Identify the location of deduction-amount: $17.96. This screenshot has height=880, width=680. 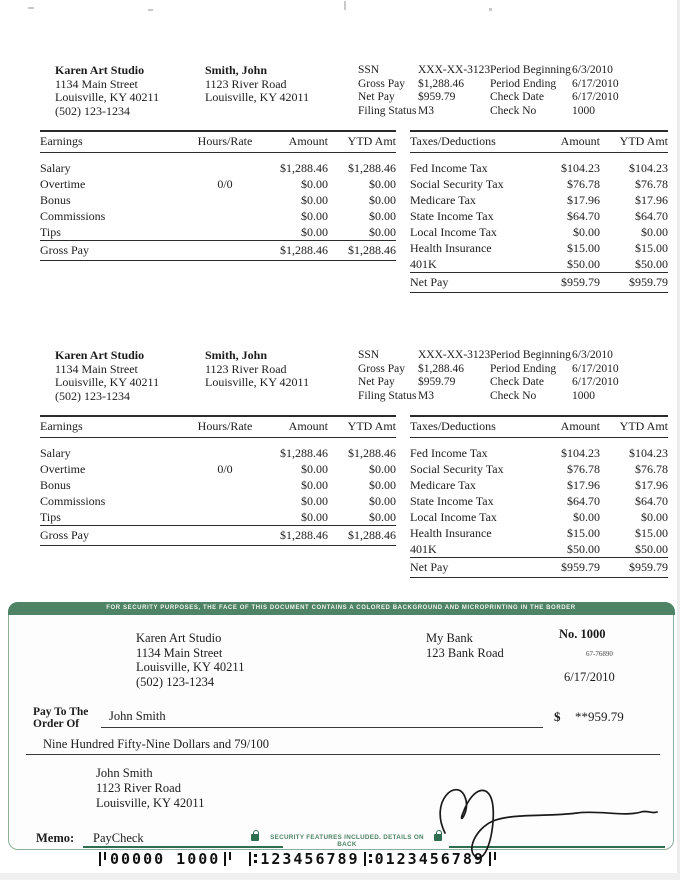
(583, 484).